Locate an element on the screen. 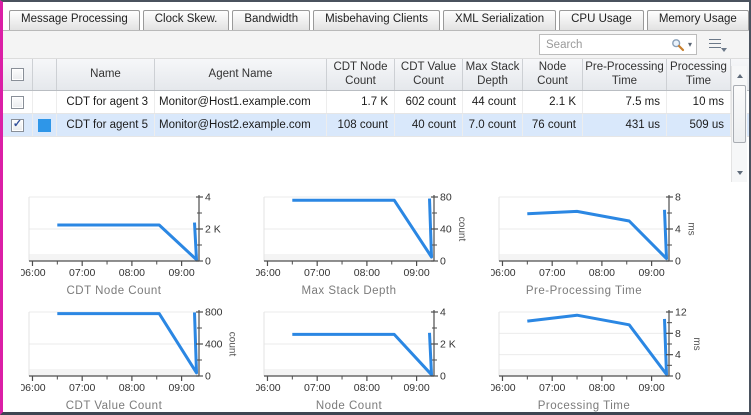  svg-text: count is located at coordinates (461, 229).